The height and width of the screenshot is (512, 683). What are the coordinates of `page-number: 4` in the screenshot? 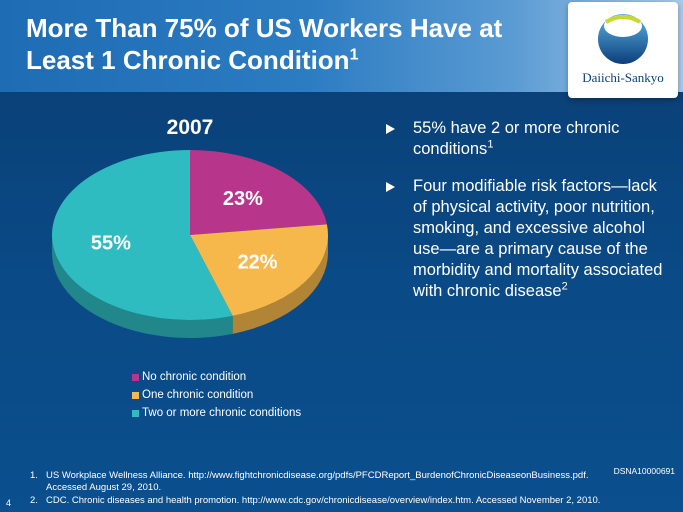 It's located at (9, 503).